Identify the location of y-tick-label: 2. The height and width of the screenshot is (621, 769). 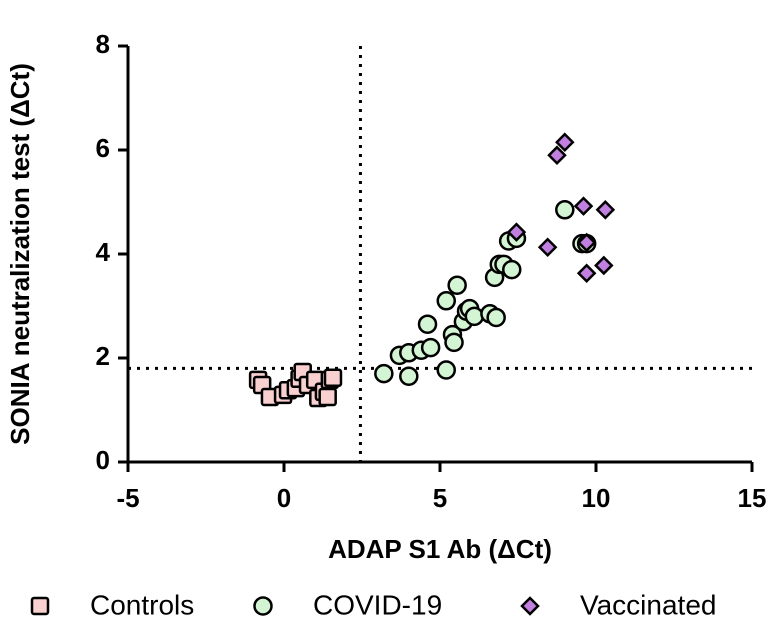
(103, 356).